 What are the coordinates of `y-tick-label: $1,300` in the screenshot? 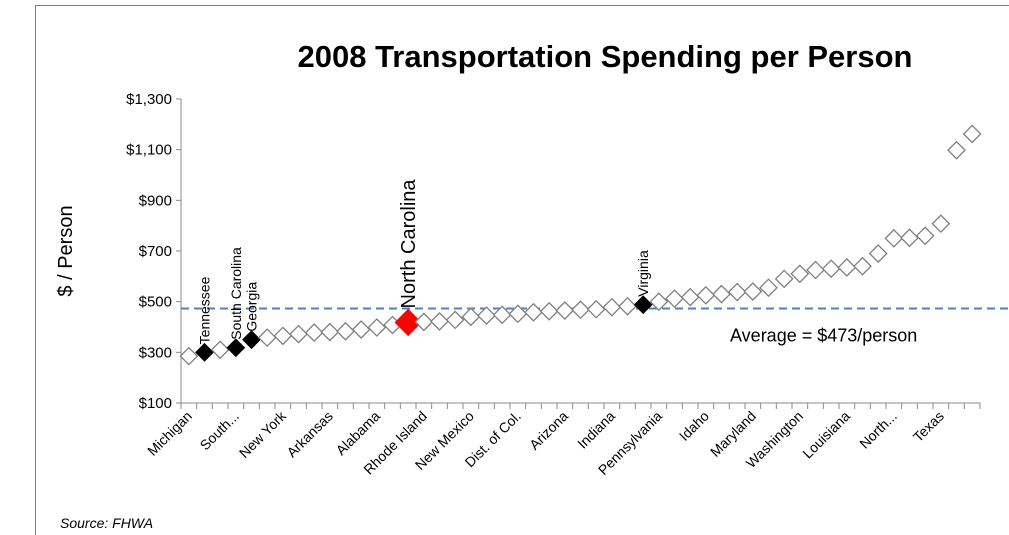 It's located at (149, 99).